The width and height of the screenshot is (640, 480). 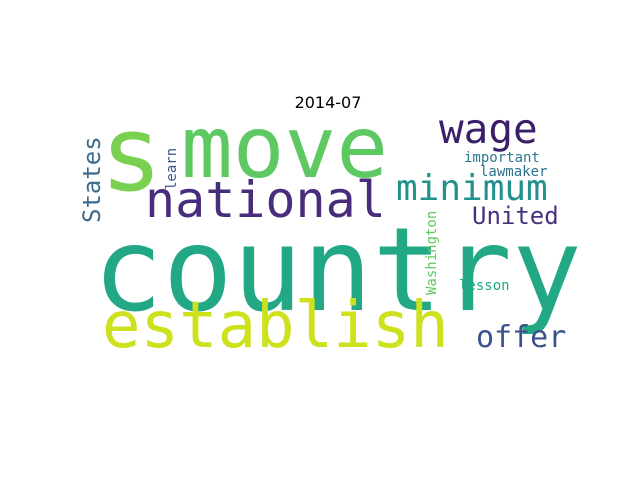 I want to click on word-learn: learn, so click(x=172, y=168).